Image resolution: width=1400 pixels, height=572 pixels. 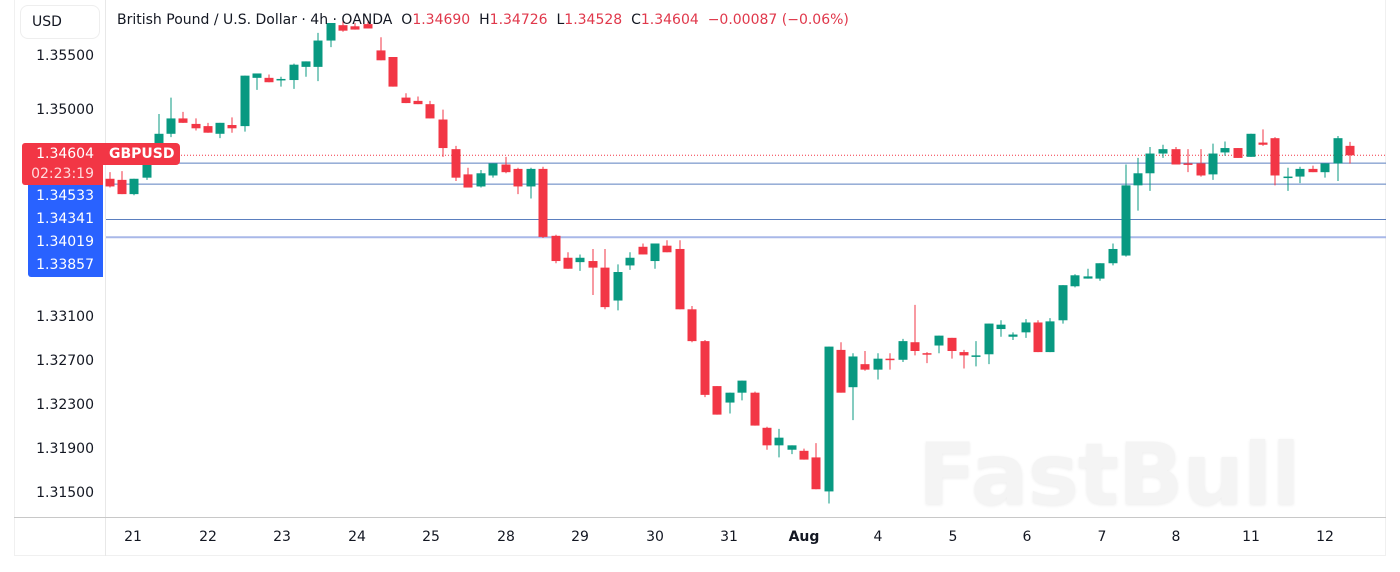 I want to click on price-tick: 1.33100, so click(x=65, y=317).